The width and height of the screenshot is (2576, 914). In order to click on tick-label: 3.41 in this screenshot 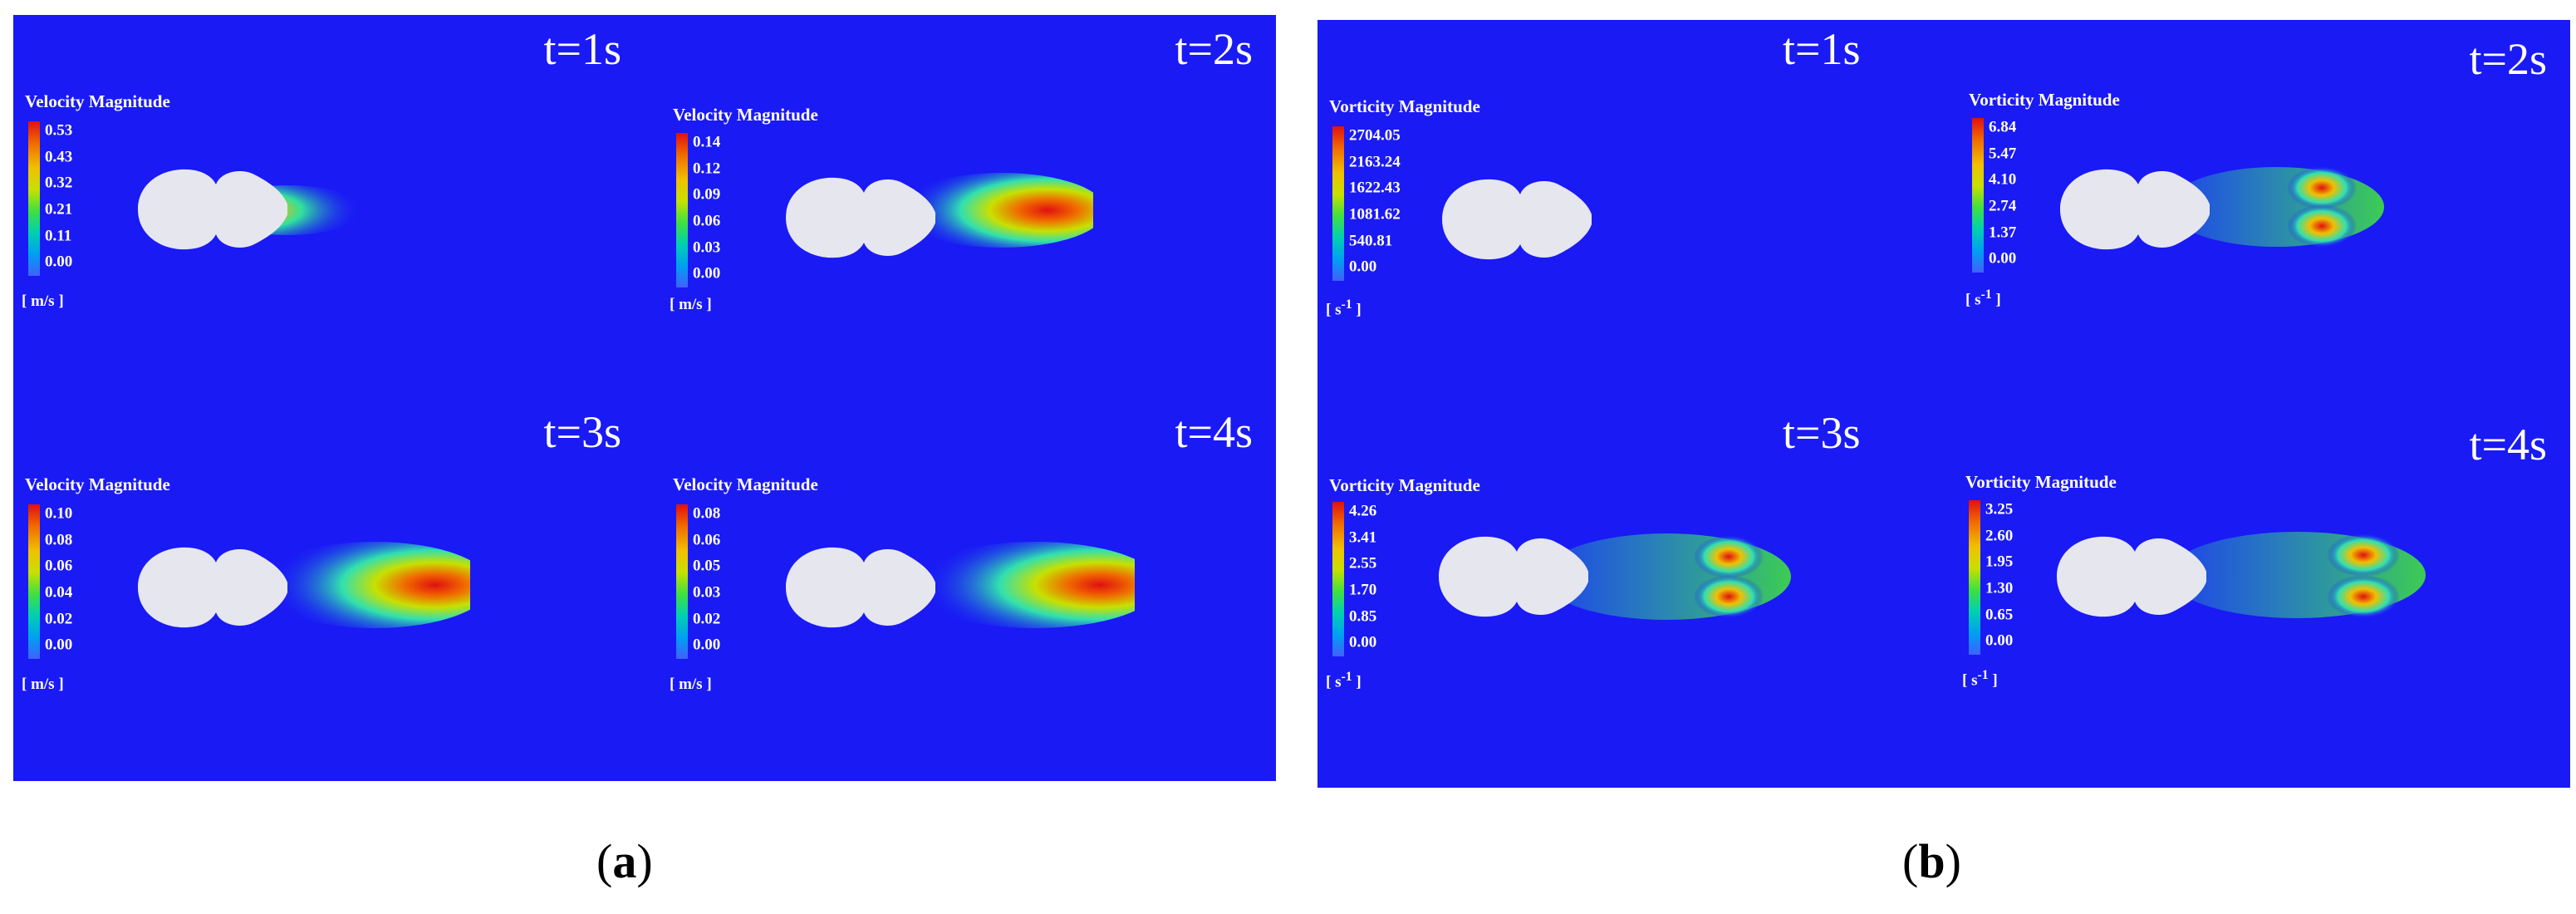, I will do `click(1363, 537)`.